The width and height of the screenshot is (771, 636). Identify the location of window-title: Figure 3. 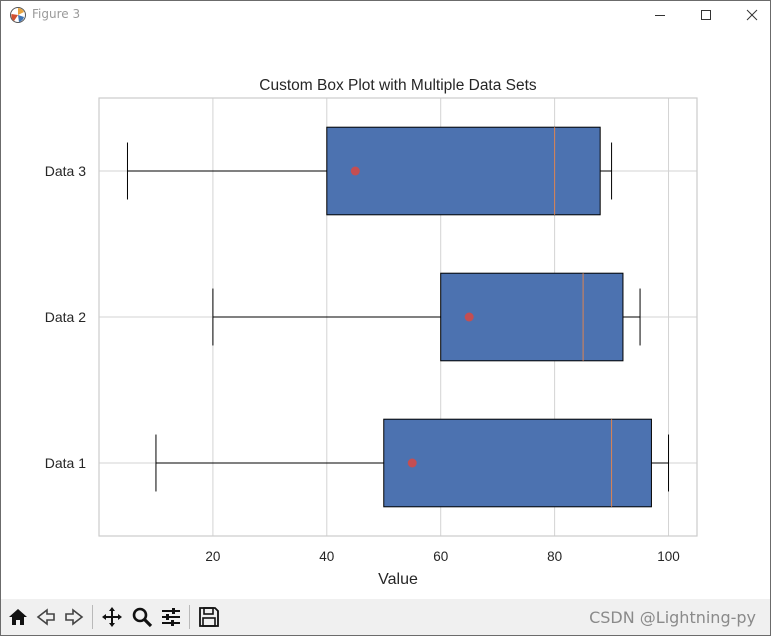
(56, 14).